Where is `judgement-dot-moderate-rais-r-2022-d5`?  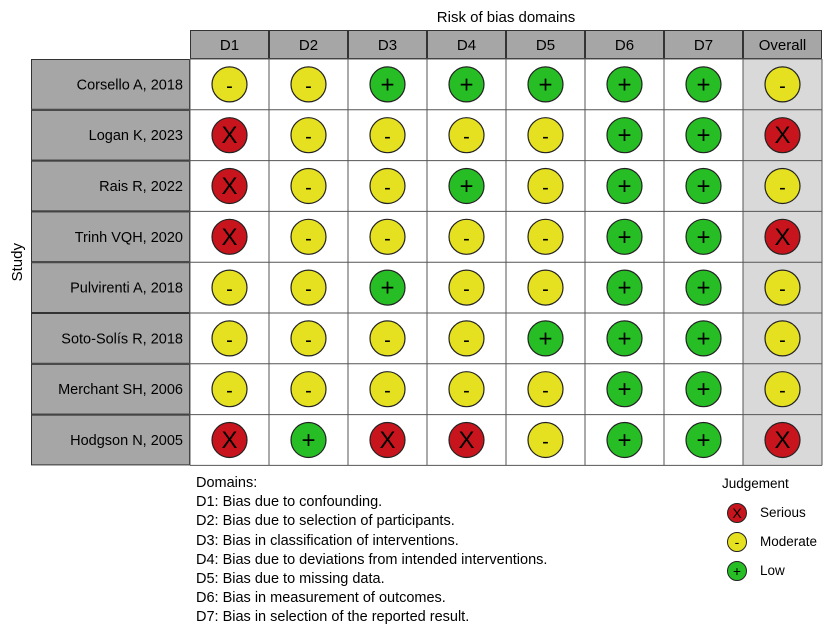
judgement-dot-moderate-rais-r-2022-d5 is located at coordinates (545, 186).